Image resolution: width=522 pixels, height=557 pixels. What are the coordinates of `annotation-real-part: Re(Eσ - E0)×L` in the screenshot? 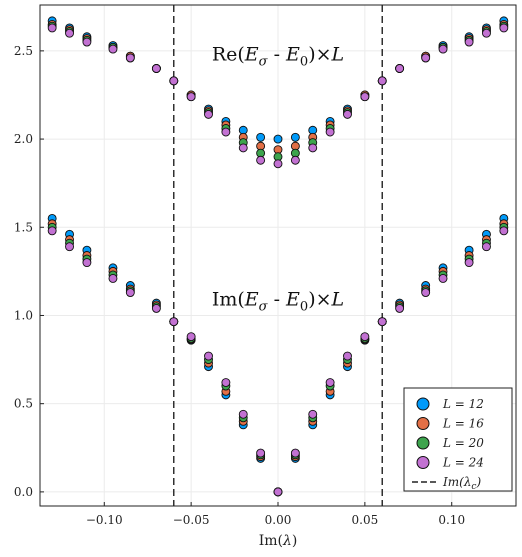 It's located at (278, 56).